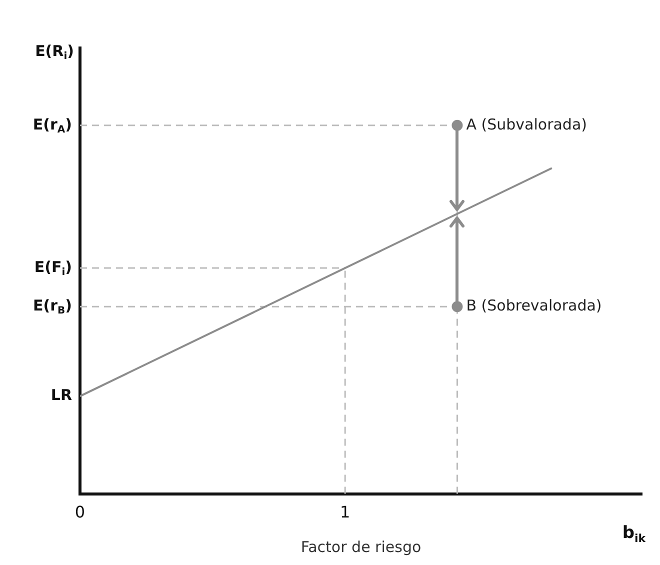 The width and height of the screenshot is (660, 565). I want to click on annotation: LR, so click(61, 395).